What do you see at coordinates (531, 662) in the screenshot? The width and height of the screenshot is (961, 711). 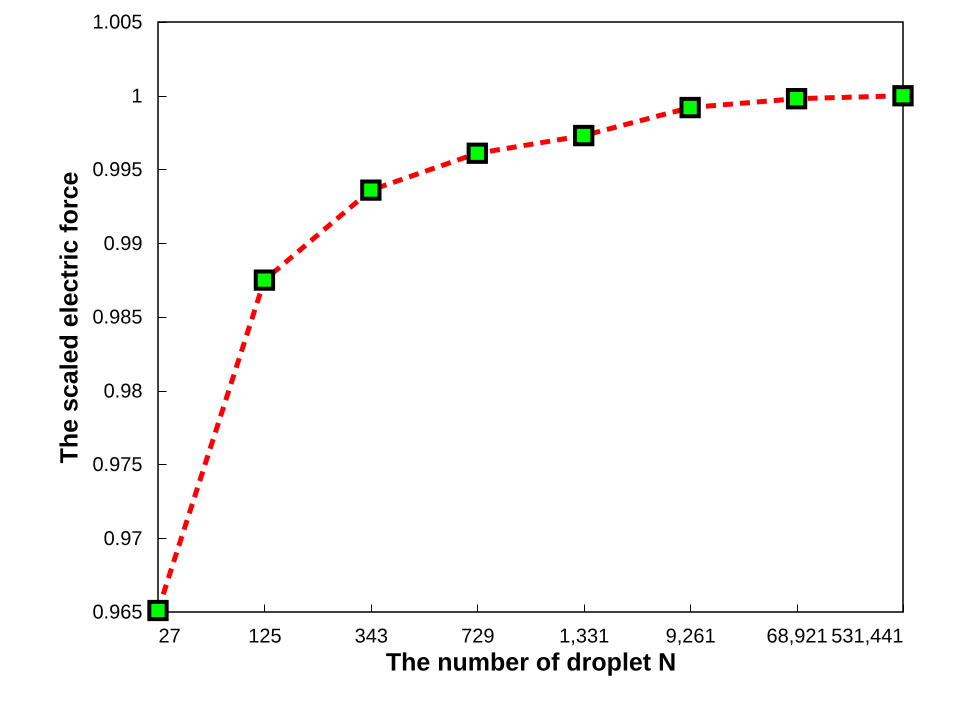 I see `x-axis-title: The number of droplet N` at bounding box center [531, 662].